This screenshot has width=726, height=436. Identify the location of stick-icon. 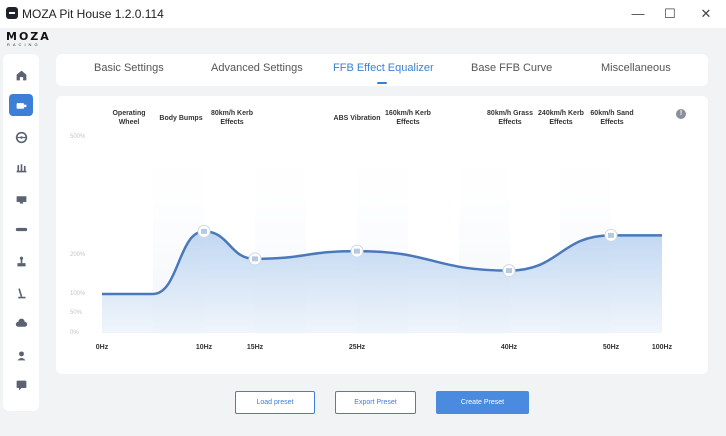
(21, 293).